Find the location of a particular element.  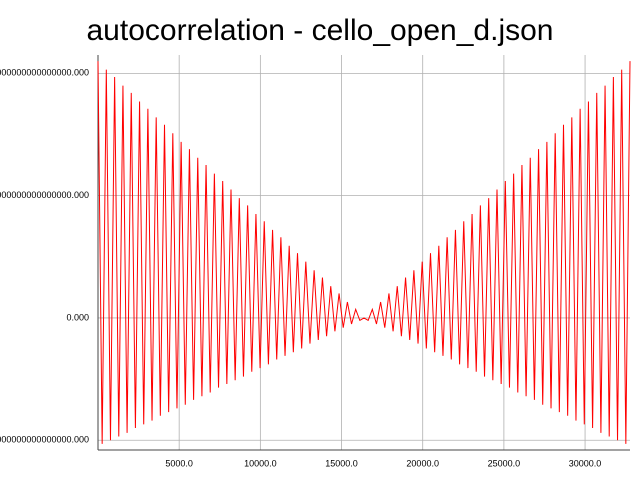

y-tick-label: 2000000000000000000.000 is located at coordinates (44, 73).